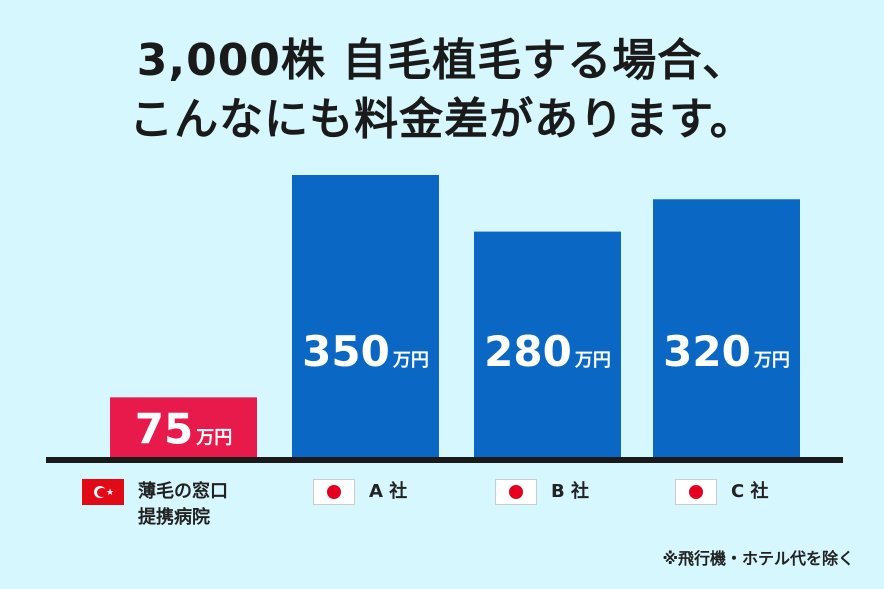 The height and width of the screenshot is (589, 884). Describe the element at coordinates (103, 492) in the screenshot. I see `turkey-flag-icon: ★` at that location.